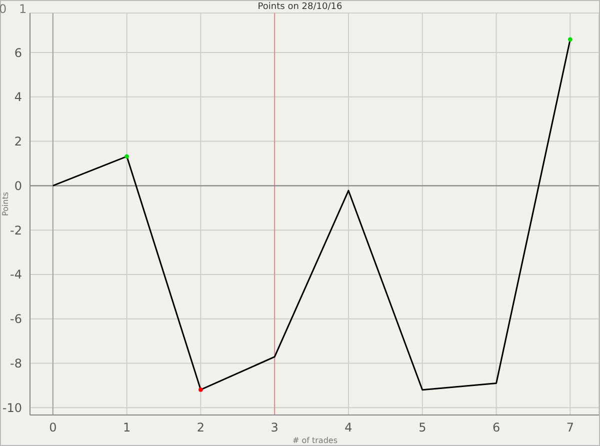  Describe the element at coordinates (3, 9) in the screenshot. I see `text: 0` at that location.